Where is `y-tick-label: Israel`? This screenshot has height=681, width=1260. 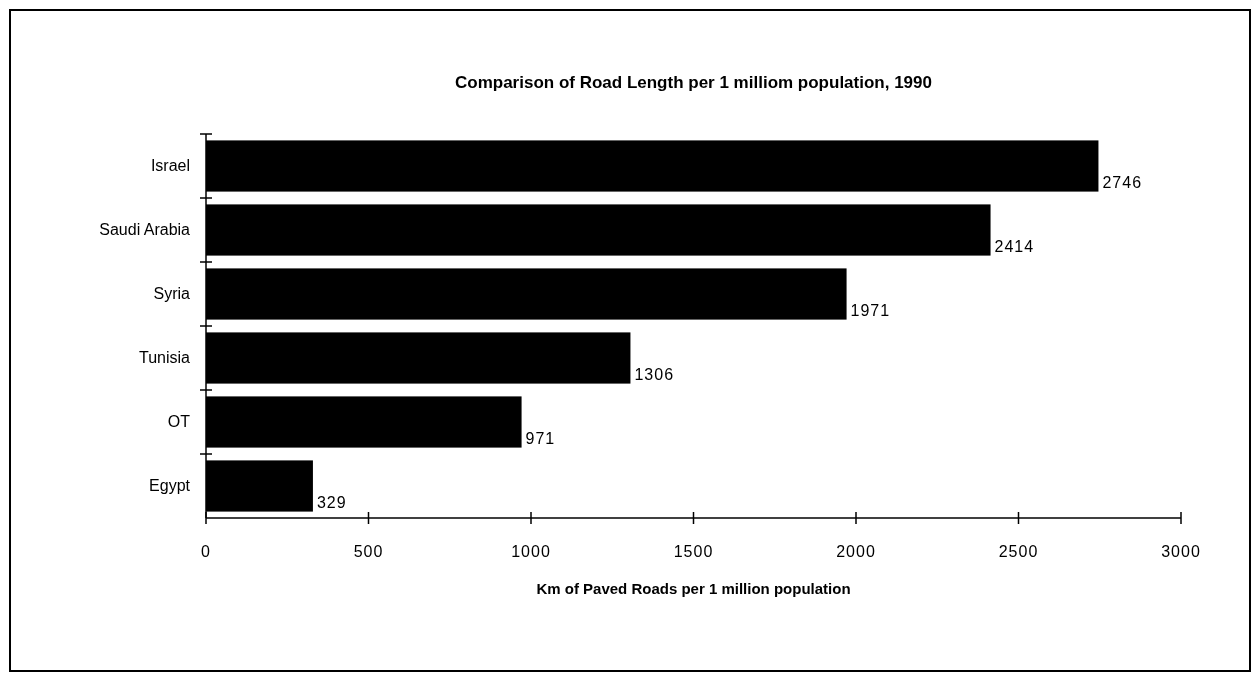
y-tick-label: Israel is located at coordinates (170, 165).